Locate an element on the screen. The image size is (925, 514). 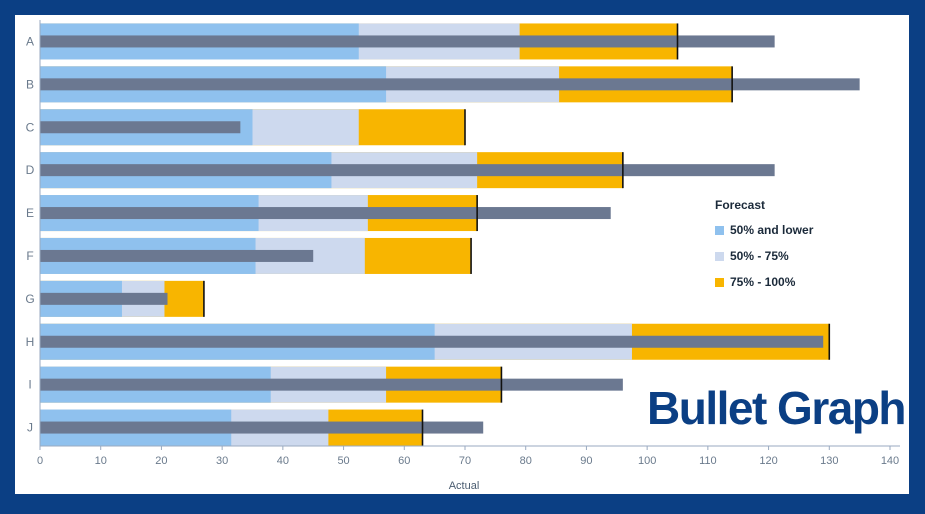
actual-bar-b is located at coordinates (450, 84).